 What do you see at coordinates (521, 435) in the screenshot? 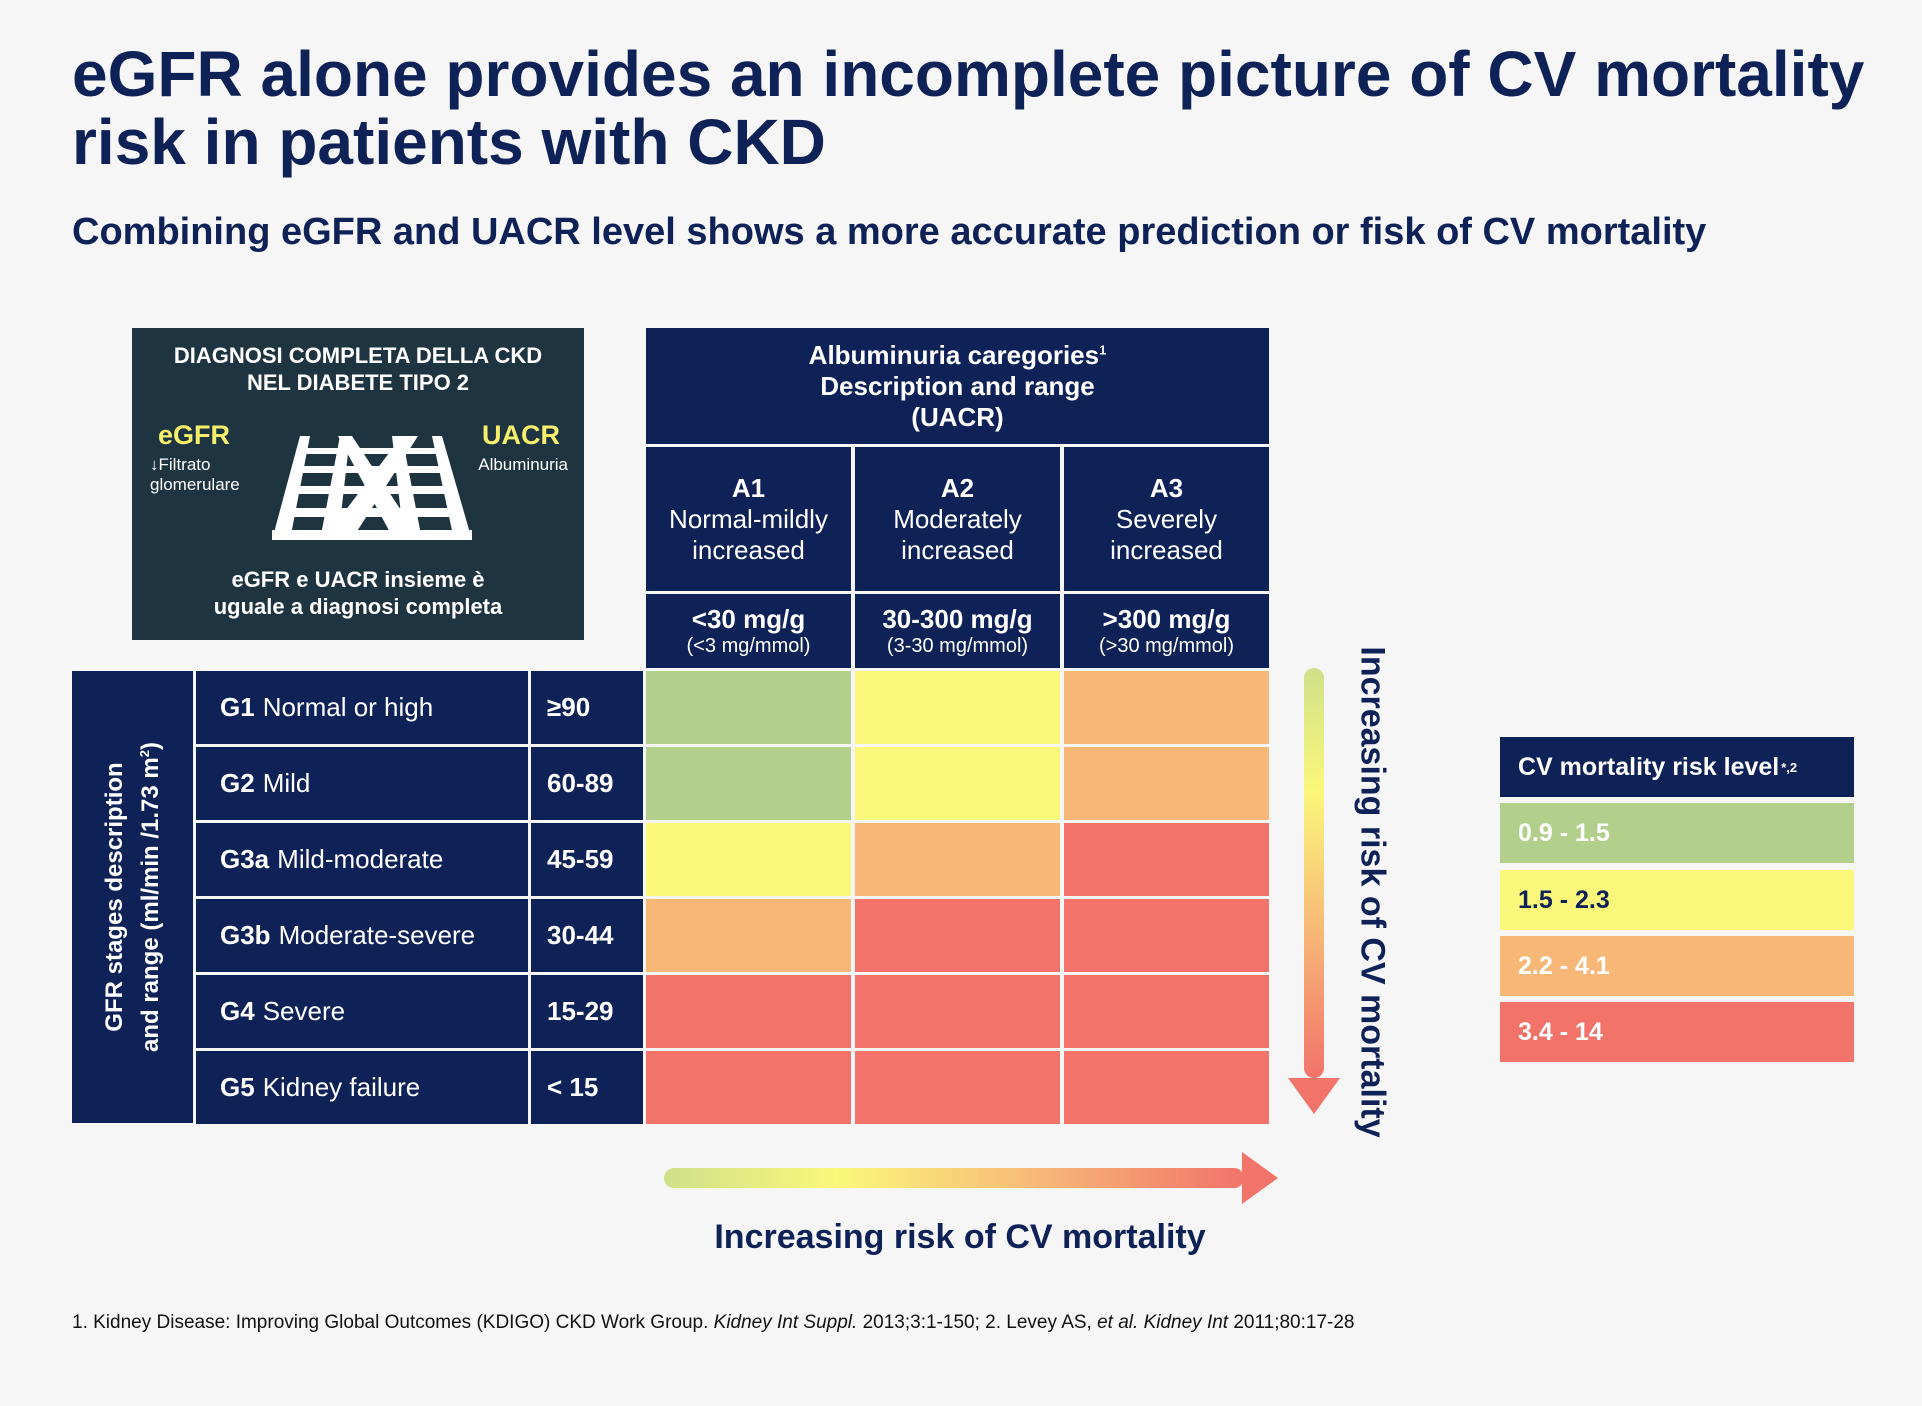
I see `uacr-label: UACR` at bounding box center [521, 435].